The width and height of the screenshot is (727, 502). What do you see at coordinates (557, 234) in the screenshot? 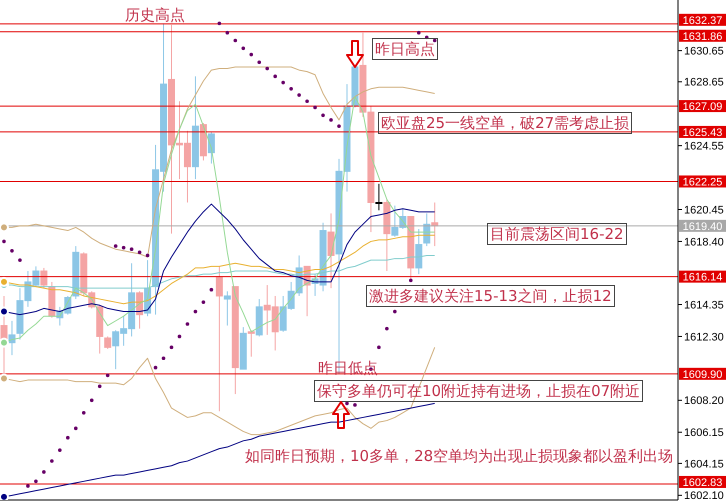
I see `annotation: 目前震荡区间16-22` at bounding box center [557, 234].